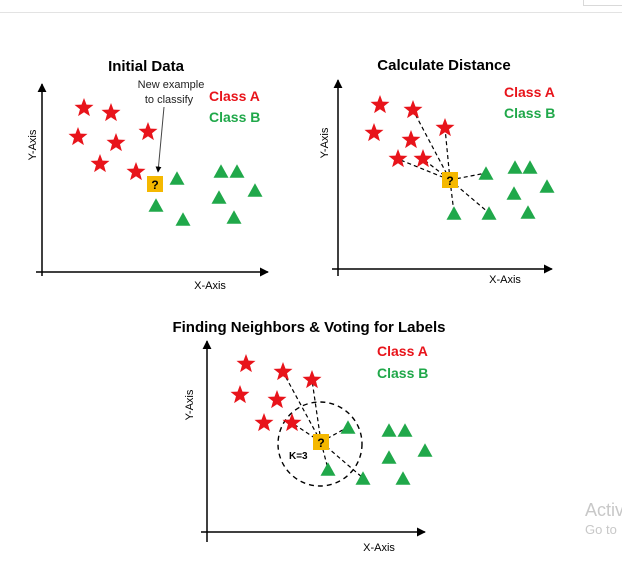 This screenshot has width=622, height=570. Describe the element at coordinates (601, 529) in the screenshot. I see `watermark-text: Go to` at that location.